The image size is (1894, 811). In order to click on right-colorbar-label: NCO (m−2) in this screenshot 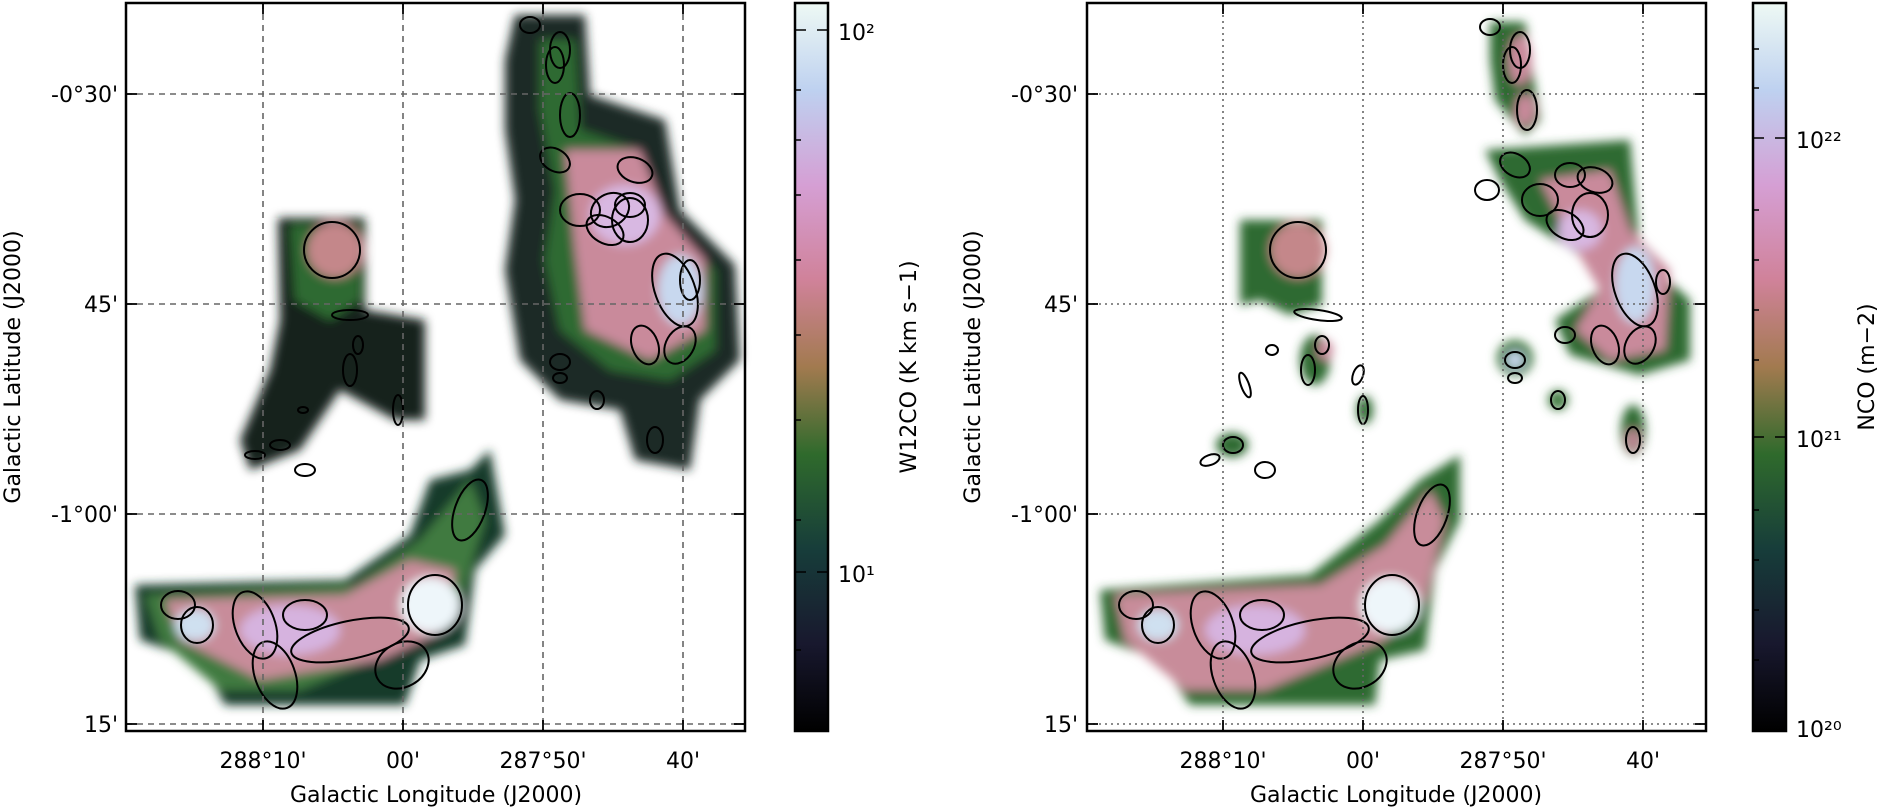, I will do `click(1867, 366)`.